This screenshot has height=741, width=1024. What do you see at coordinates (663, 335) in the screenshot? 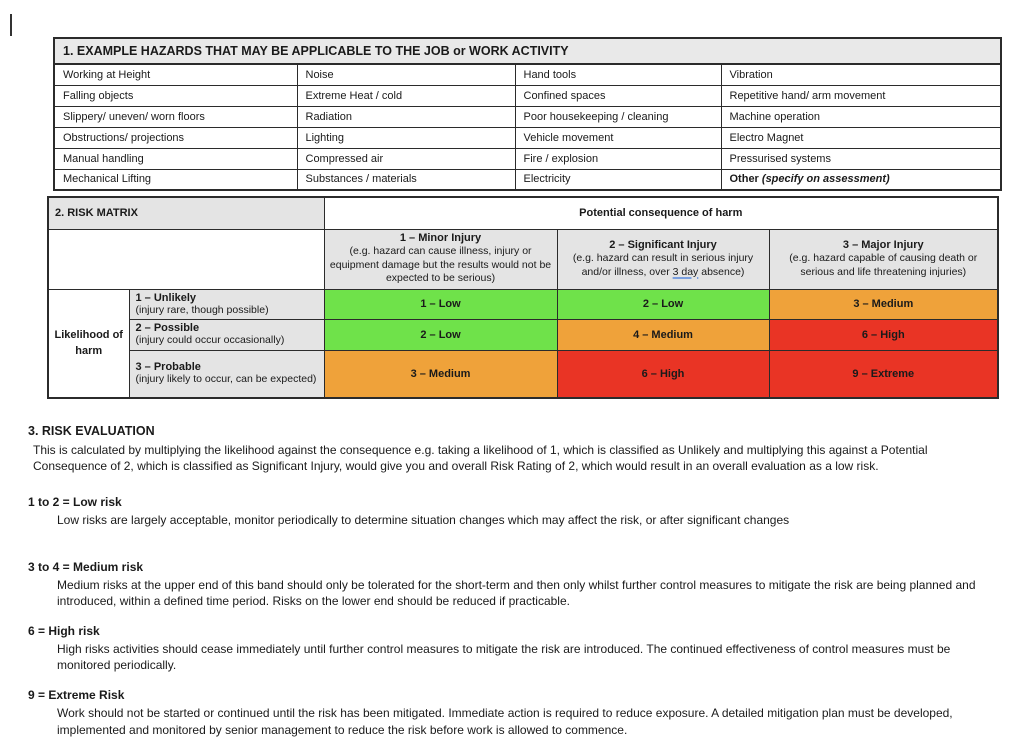
I see `risk-cell-4-medium: 4 – Medium` at bounding box center [663, 335].